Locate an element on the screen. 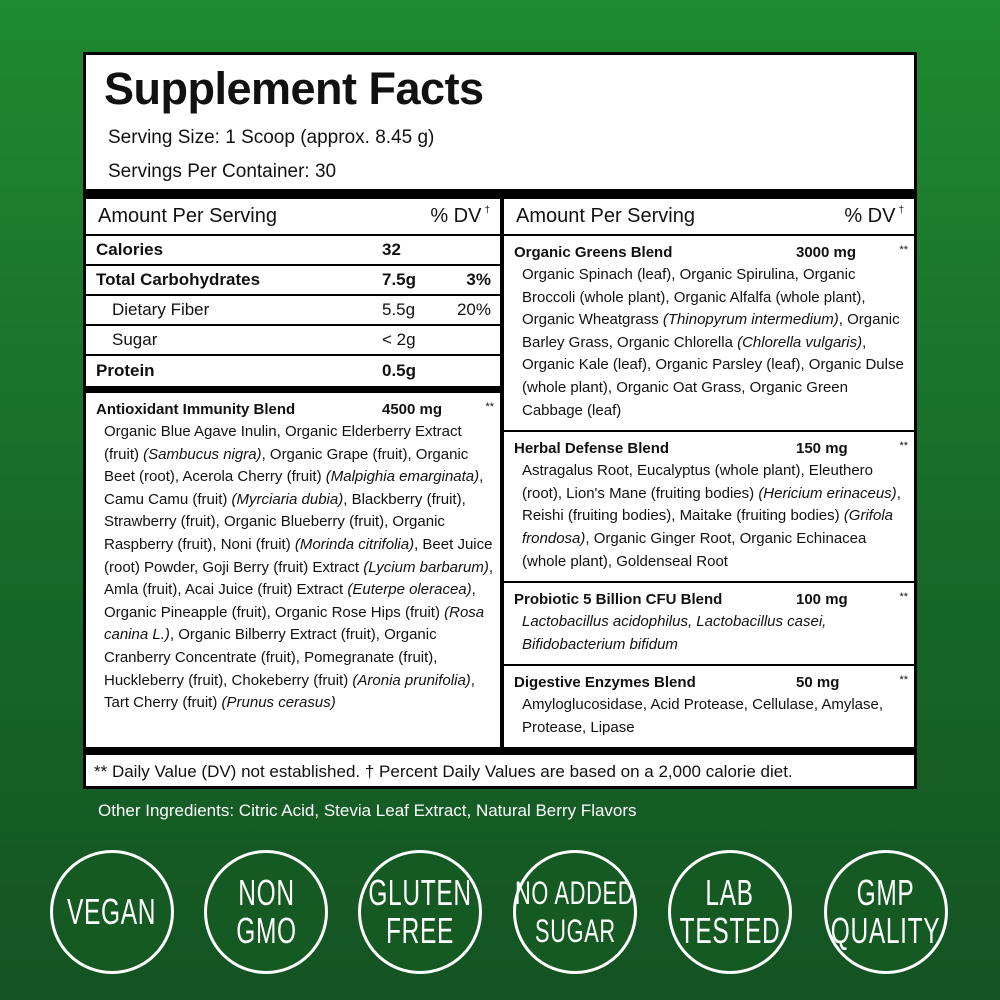 The image size is (1000, 1000). blend-header: Organic Greens Blend 3000 mg ** is located at coordinates (711, 252).